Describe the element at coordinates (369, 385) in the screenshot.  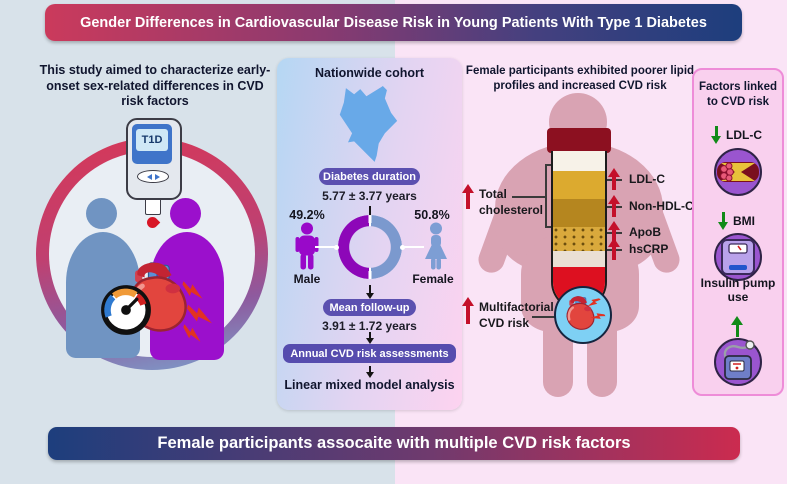
I see `analysis-label: Linear mixed model analysis` at that location.